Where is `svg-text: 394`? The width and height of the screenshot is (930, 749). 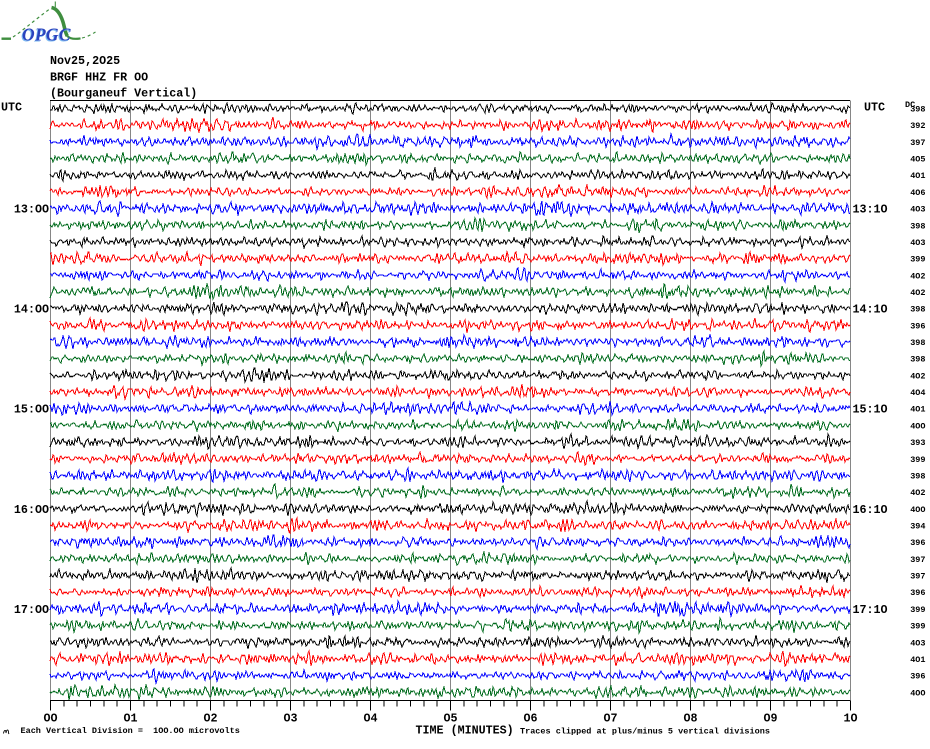
svg-text: 394 is located at coordinates (917, 527).